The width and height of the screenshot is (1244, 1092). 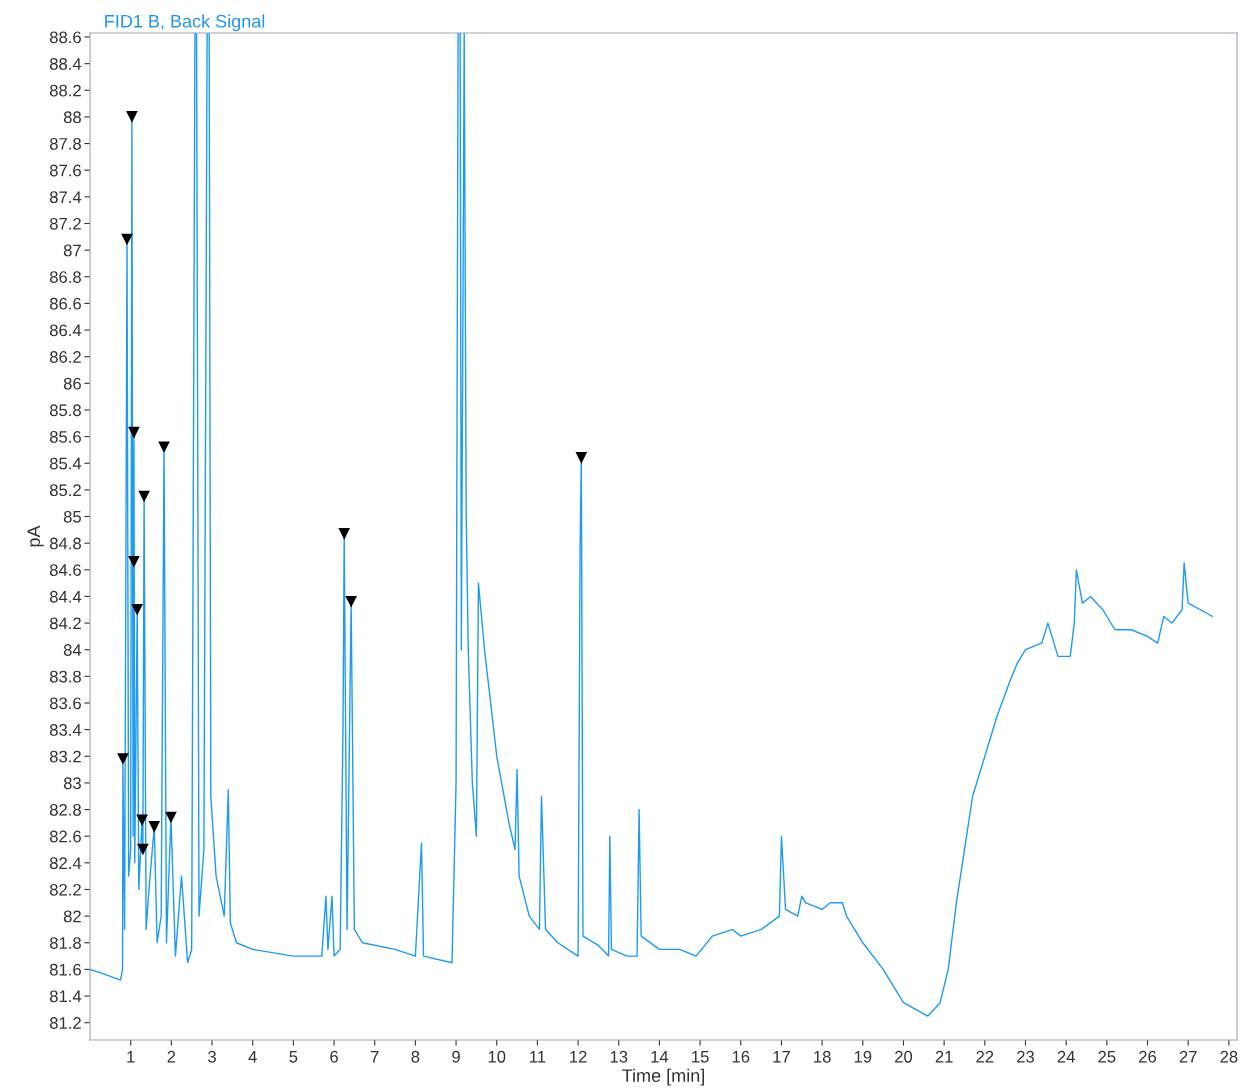 What do you see at coordinates (904, 1056) in the screenshot?
I see `x-tick-label: 20` at bounding box center [904, 1056].